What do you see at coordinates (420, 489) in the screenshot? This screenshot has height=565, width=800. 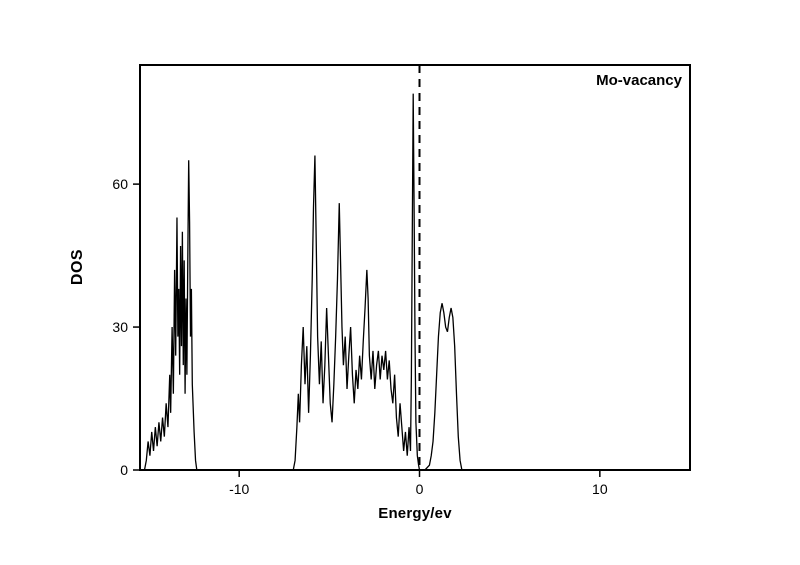 I see `x-tick-label: 0` at bounding box center [420, 489].